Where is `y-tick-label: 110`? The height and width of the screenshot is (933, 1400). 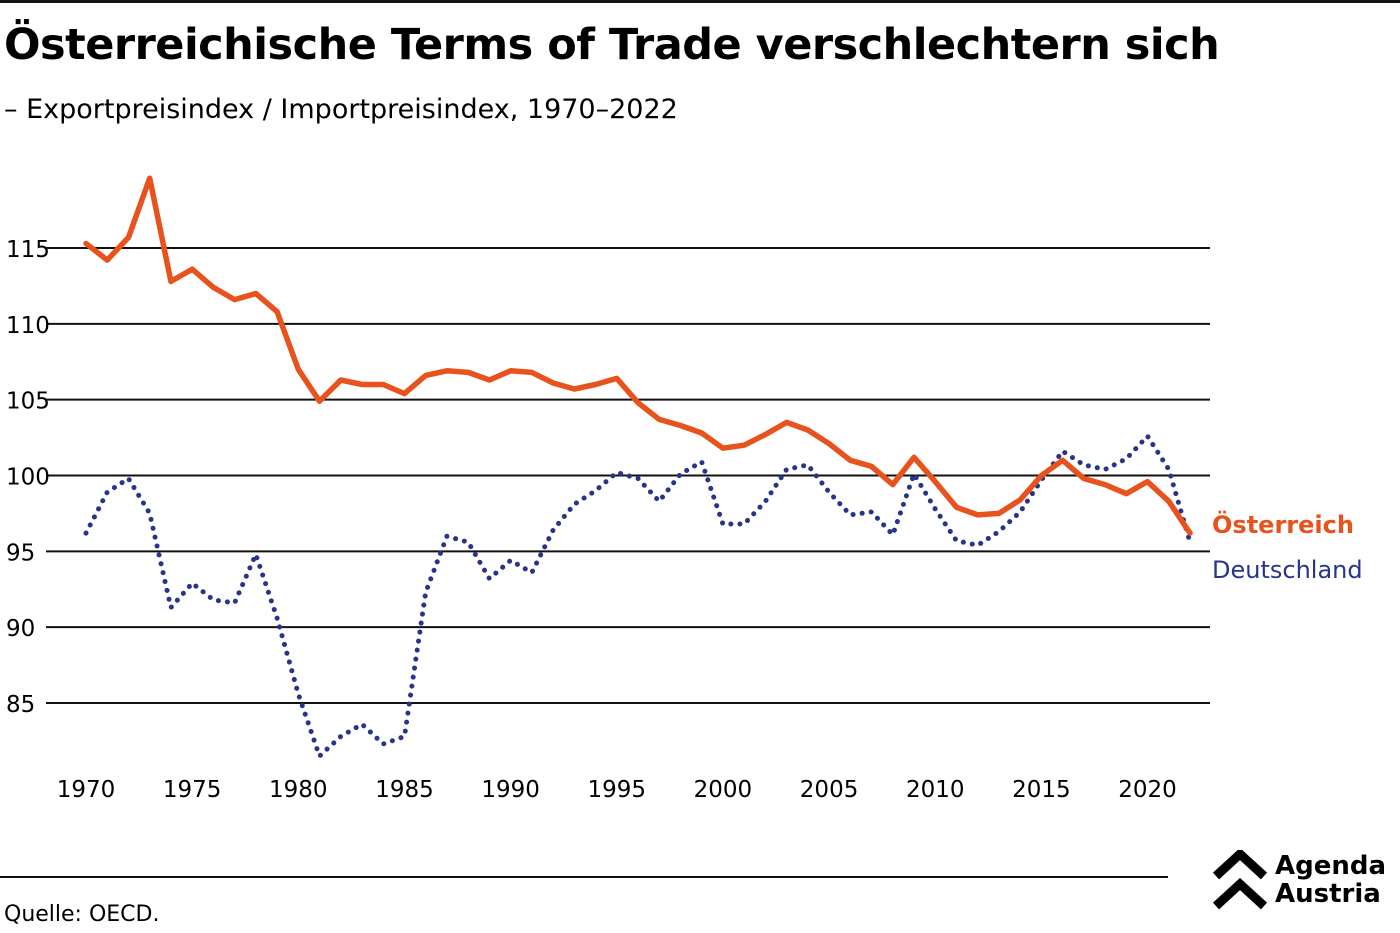 y-tick-label: 110 is located at coordinates (28, 326).